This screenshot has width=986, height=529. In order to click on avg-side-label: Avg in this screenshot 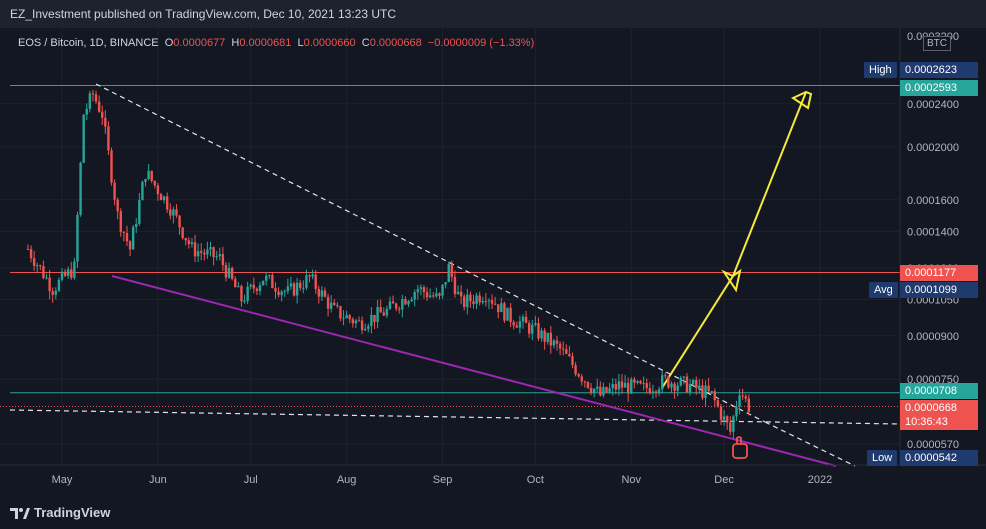, I will do `click(883, 290)`.